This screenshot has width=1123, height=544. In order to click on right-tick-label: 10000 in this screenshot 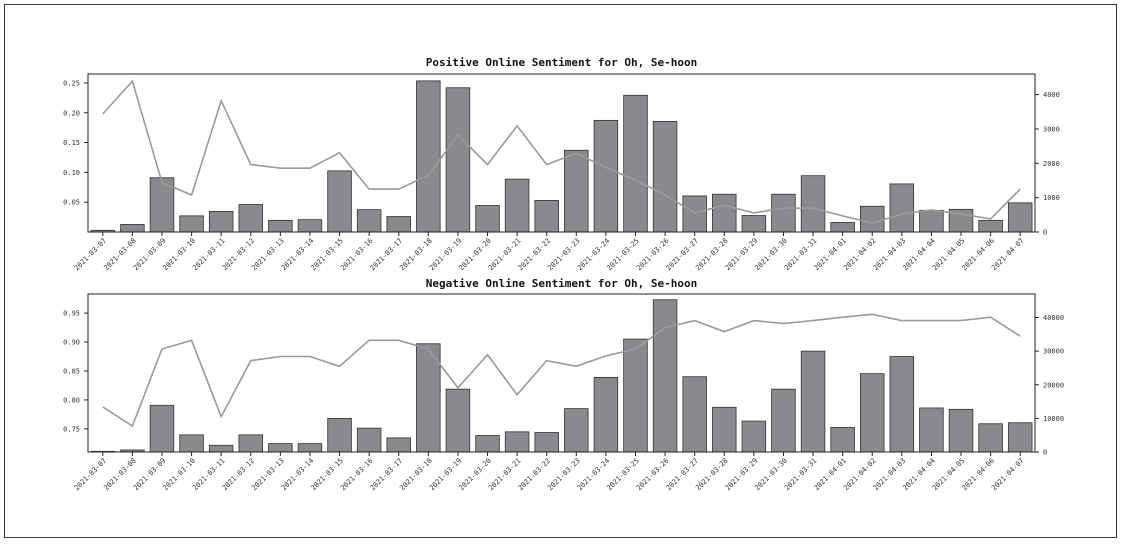, I will do `click(1053, 419)`.